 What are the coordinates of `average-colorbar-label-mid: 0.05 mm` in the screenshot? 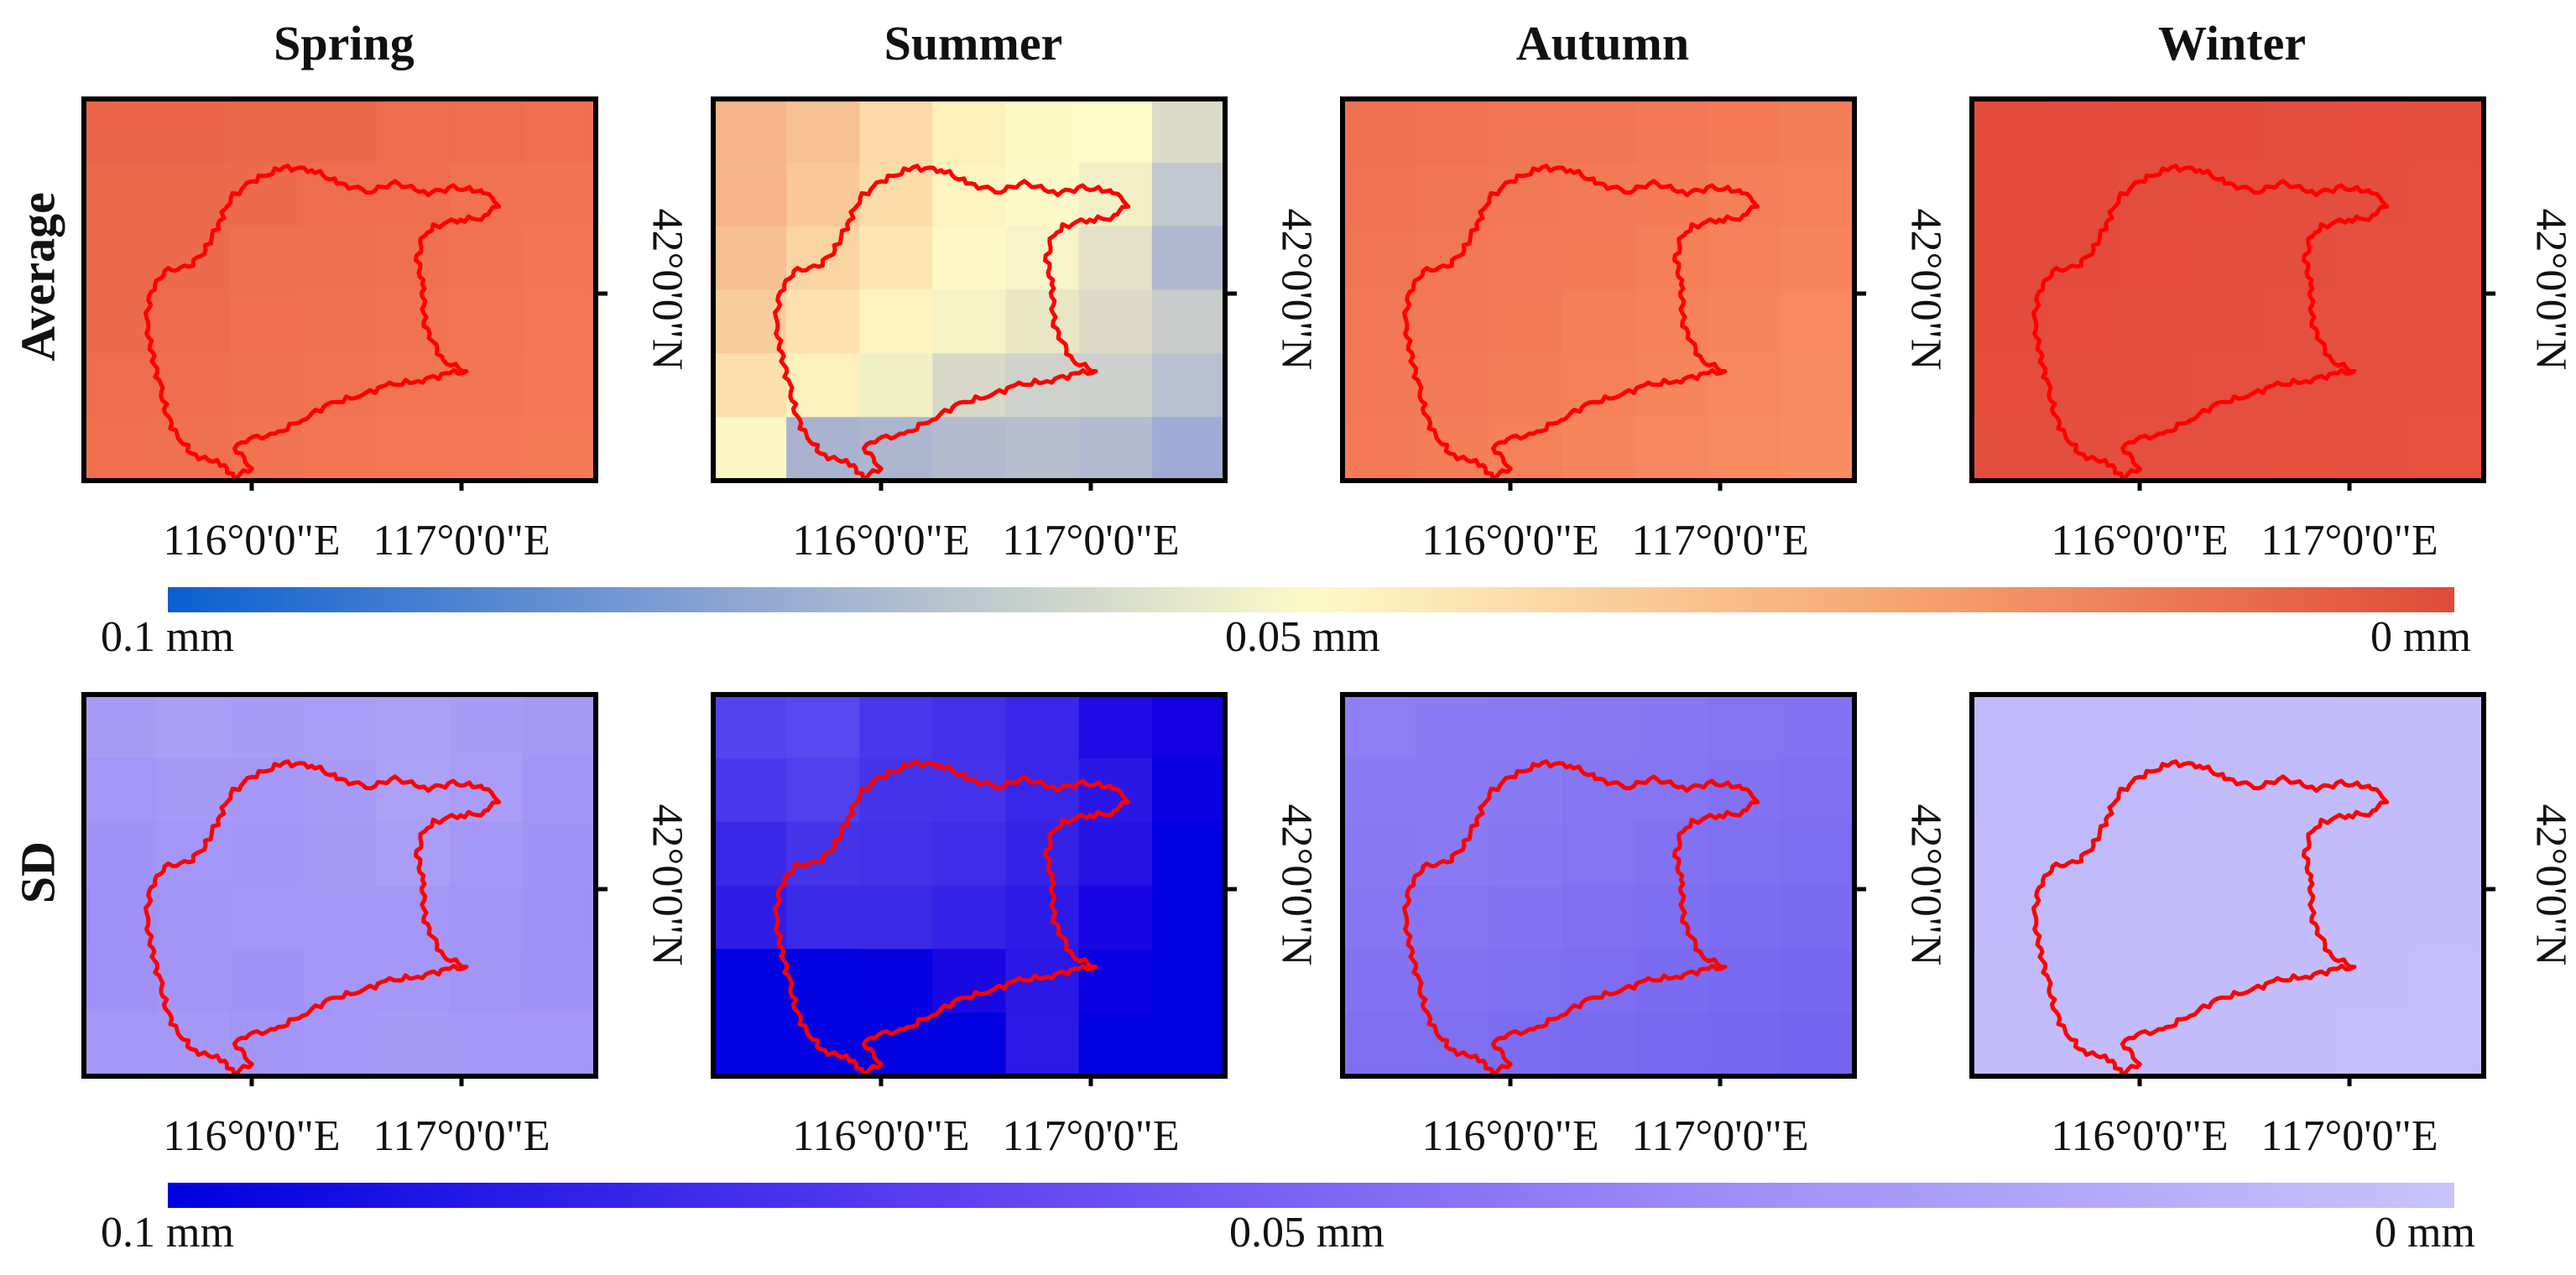 It's located at (1302, 637).